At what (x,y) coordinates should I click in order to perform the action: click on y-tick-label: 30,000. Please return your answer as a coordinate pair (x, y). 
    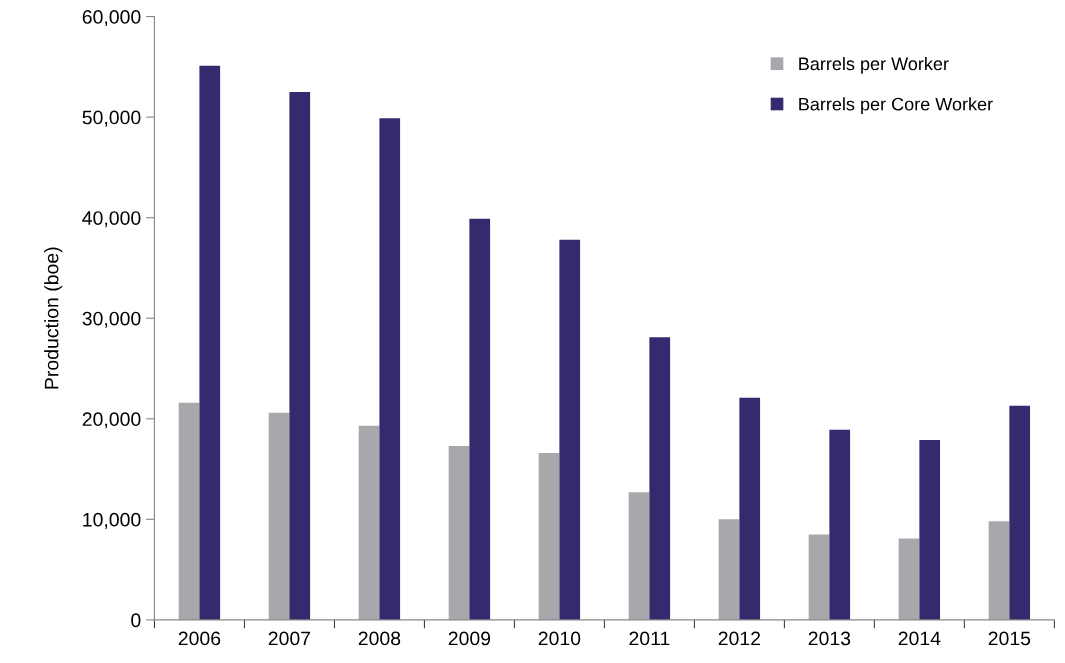
    Looking at the image, I should click on (111, 319).